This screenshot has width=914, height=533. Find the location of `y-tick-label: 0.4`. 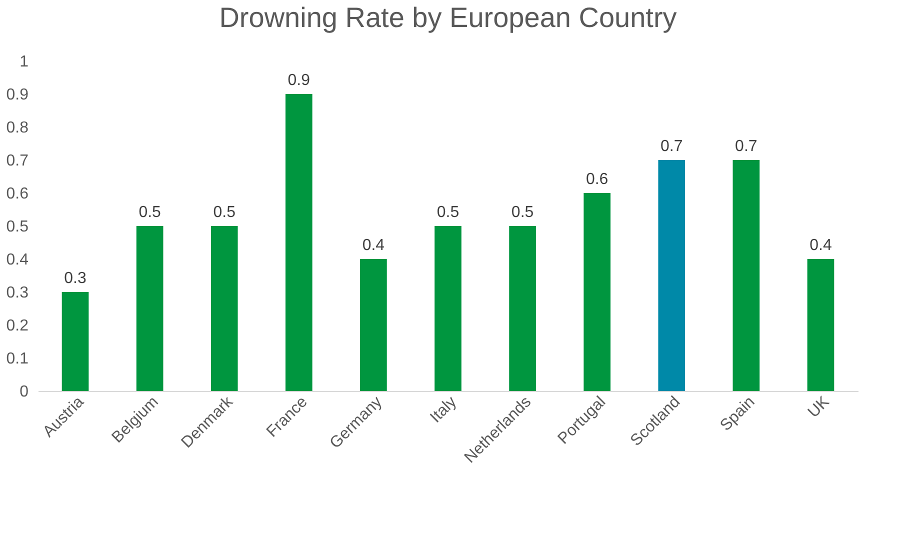

y-tick-label: 0.4 is located at coordinates (17, 260).